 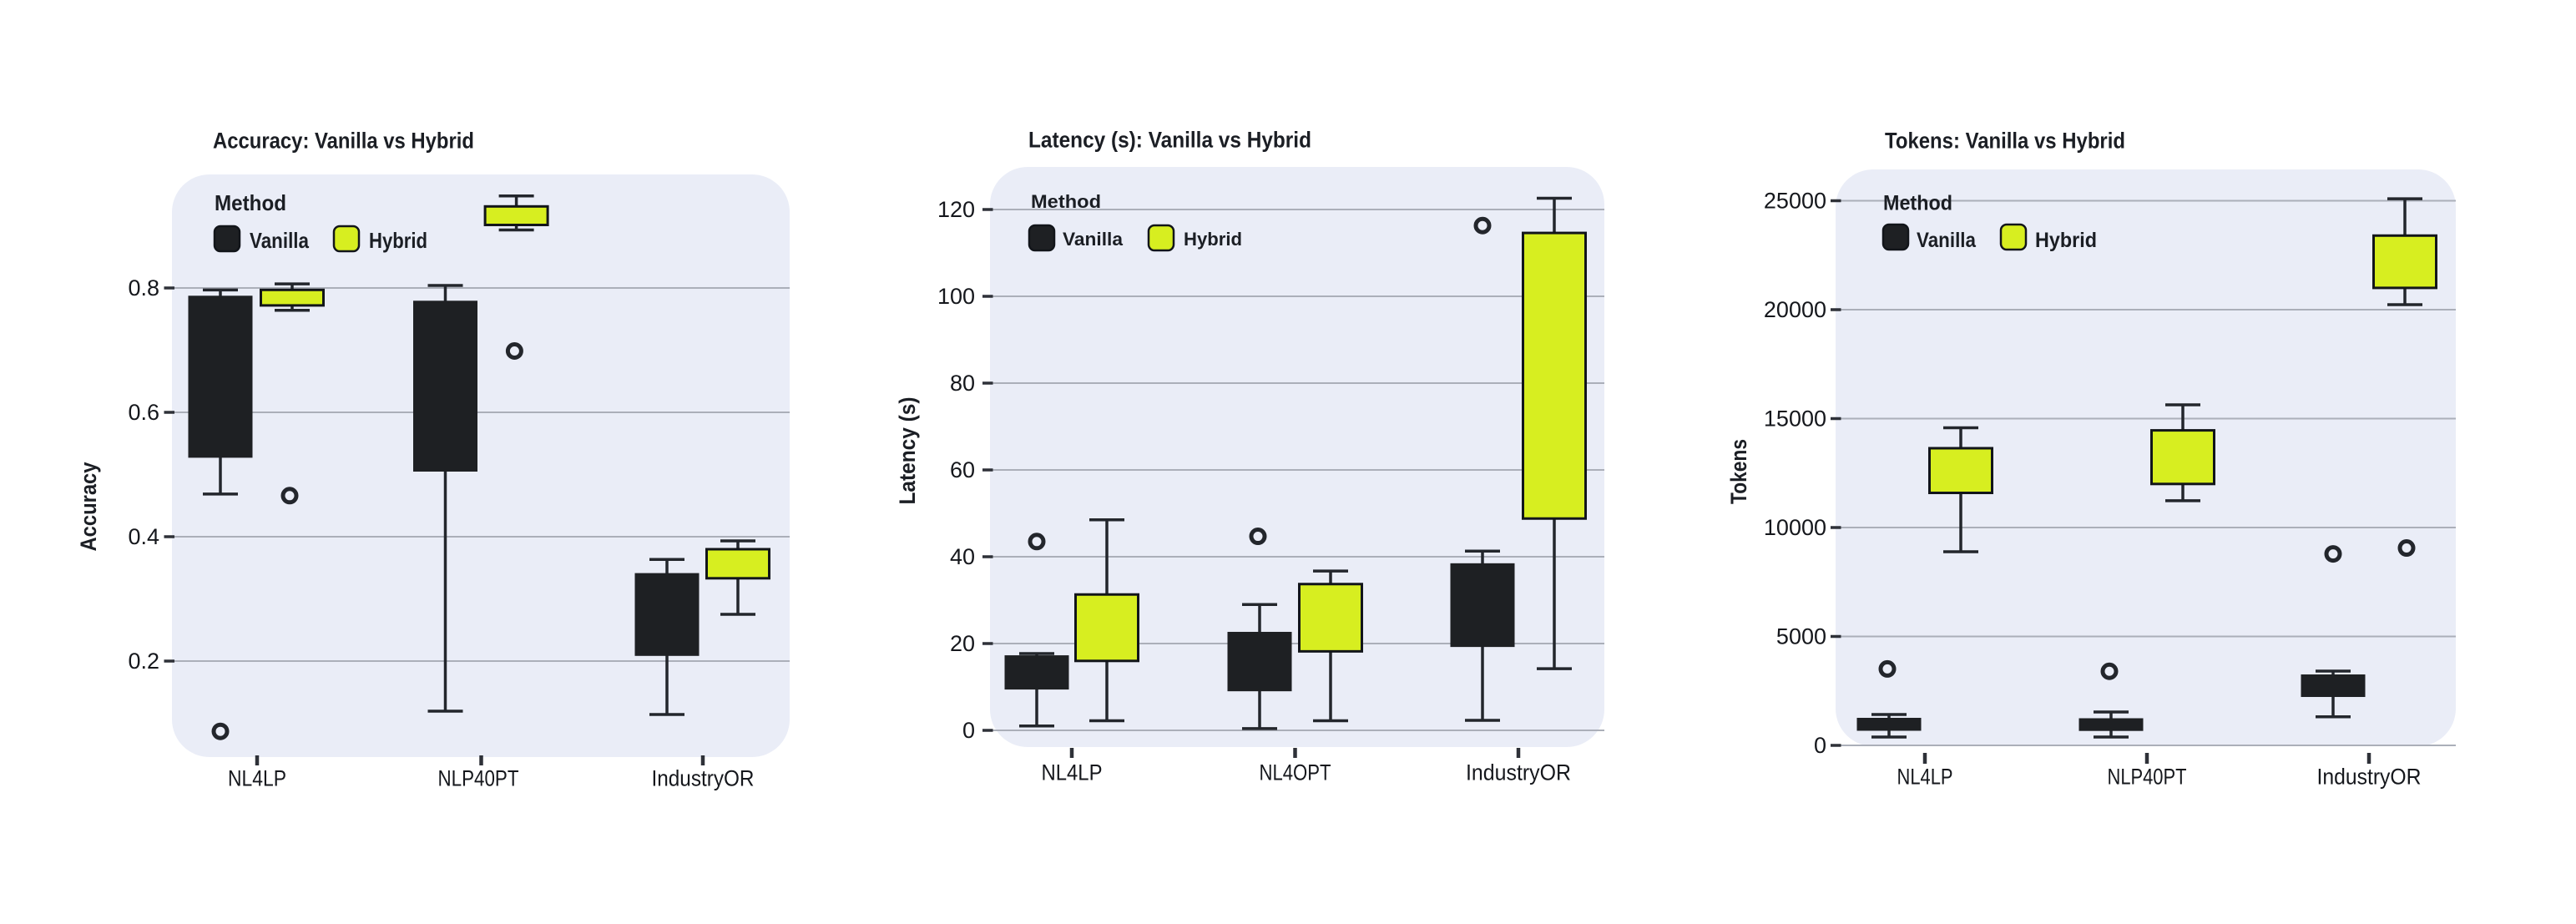 What do you see at coordinates (956, 209) in the screenshot?
I see `svg-text: 120` at bounding box center [956, 209].